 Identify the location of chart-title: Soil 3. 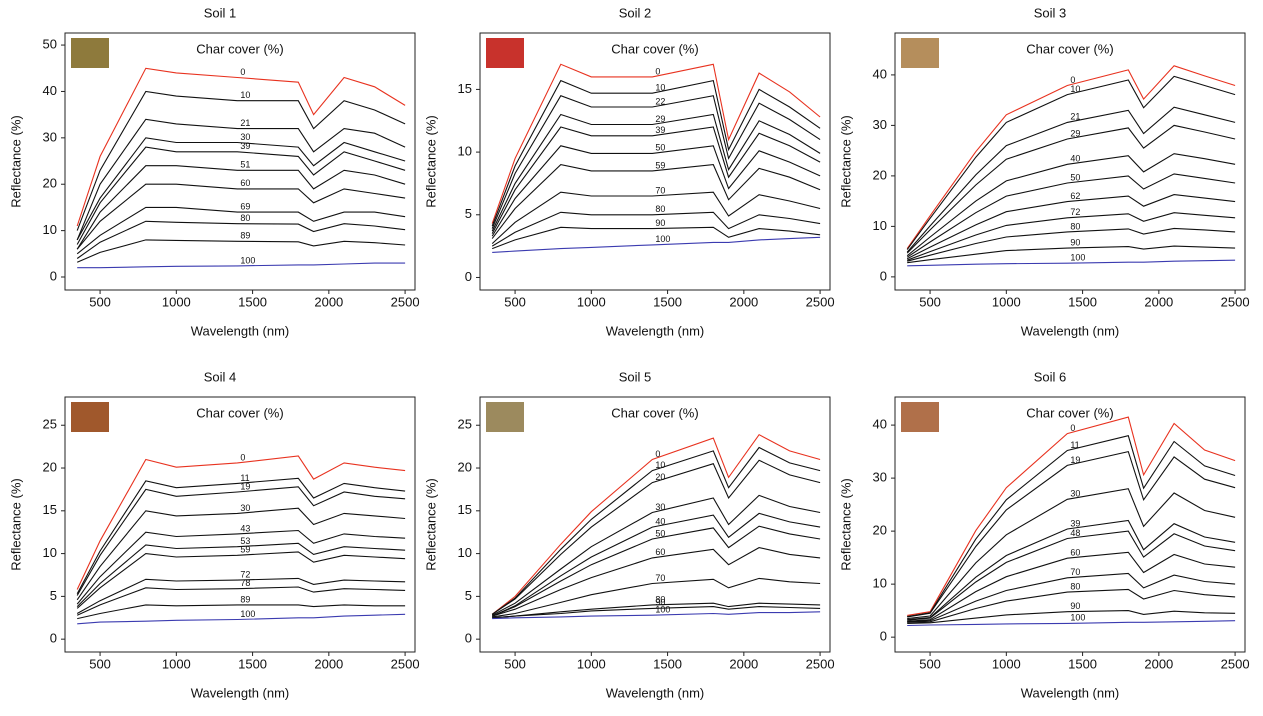
(1050, 12).